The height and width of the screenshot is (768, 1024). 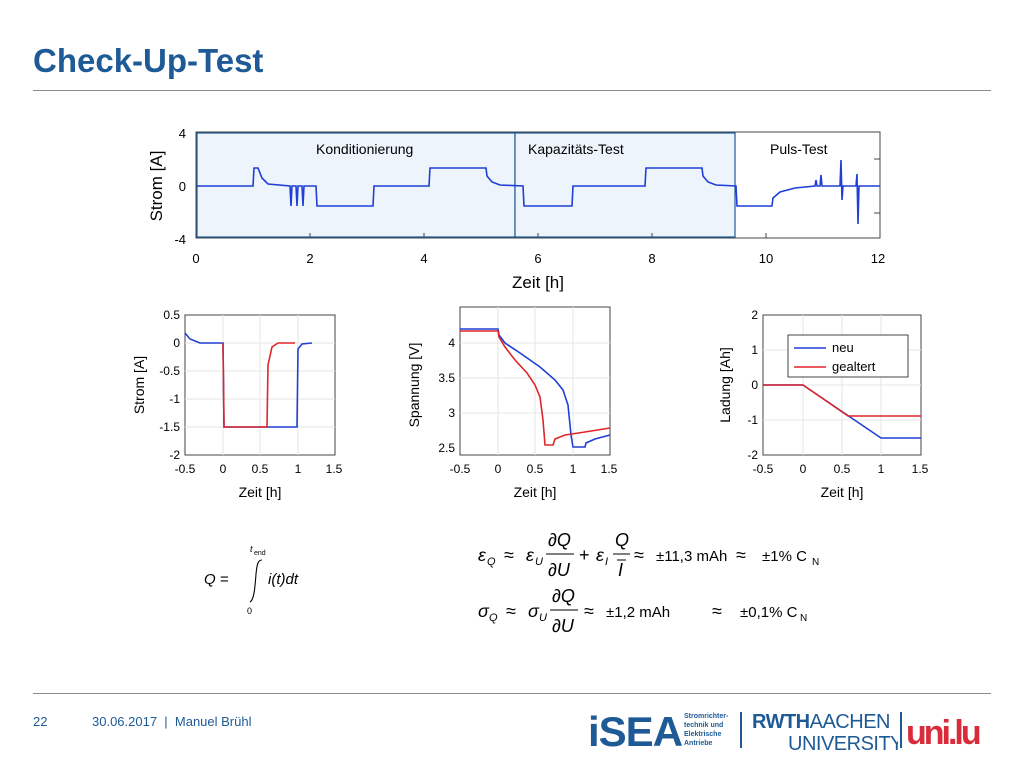 What do you see at coordinates (171, 315) in the screenshot?
I see `strom-ytick: 0.5` at bounding box center [171, 315].